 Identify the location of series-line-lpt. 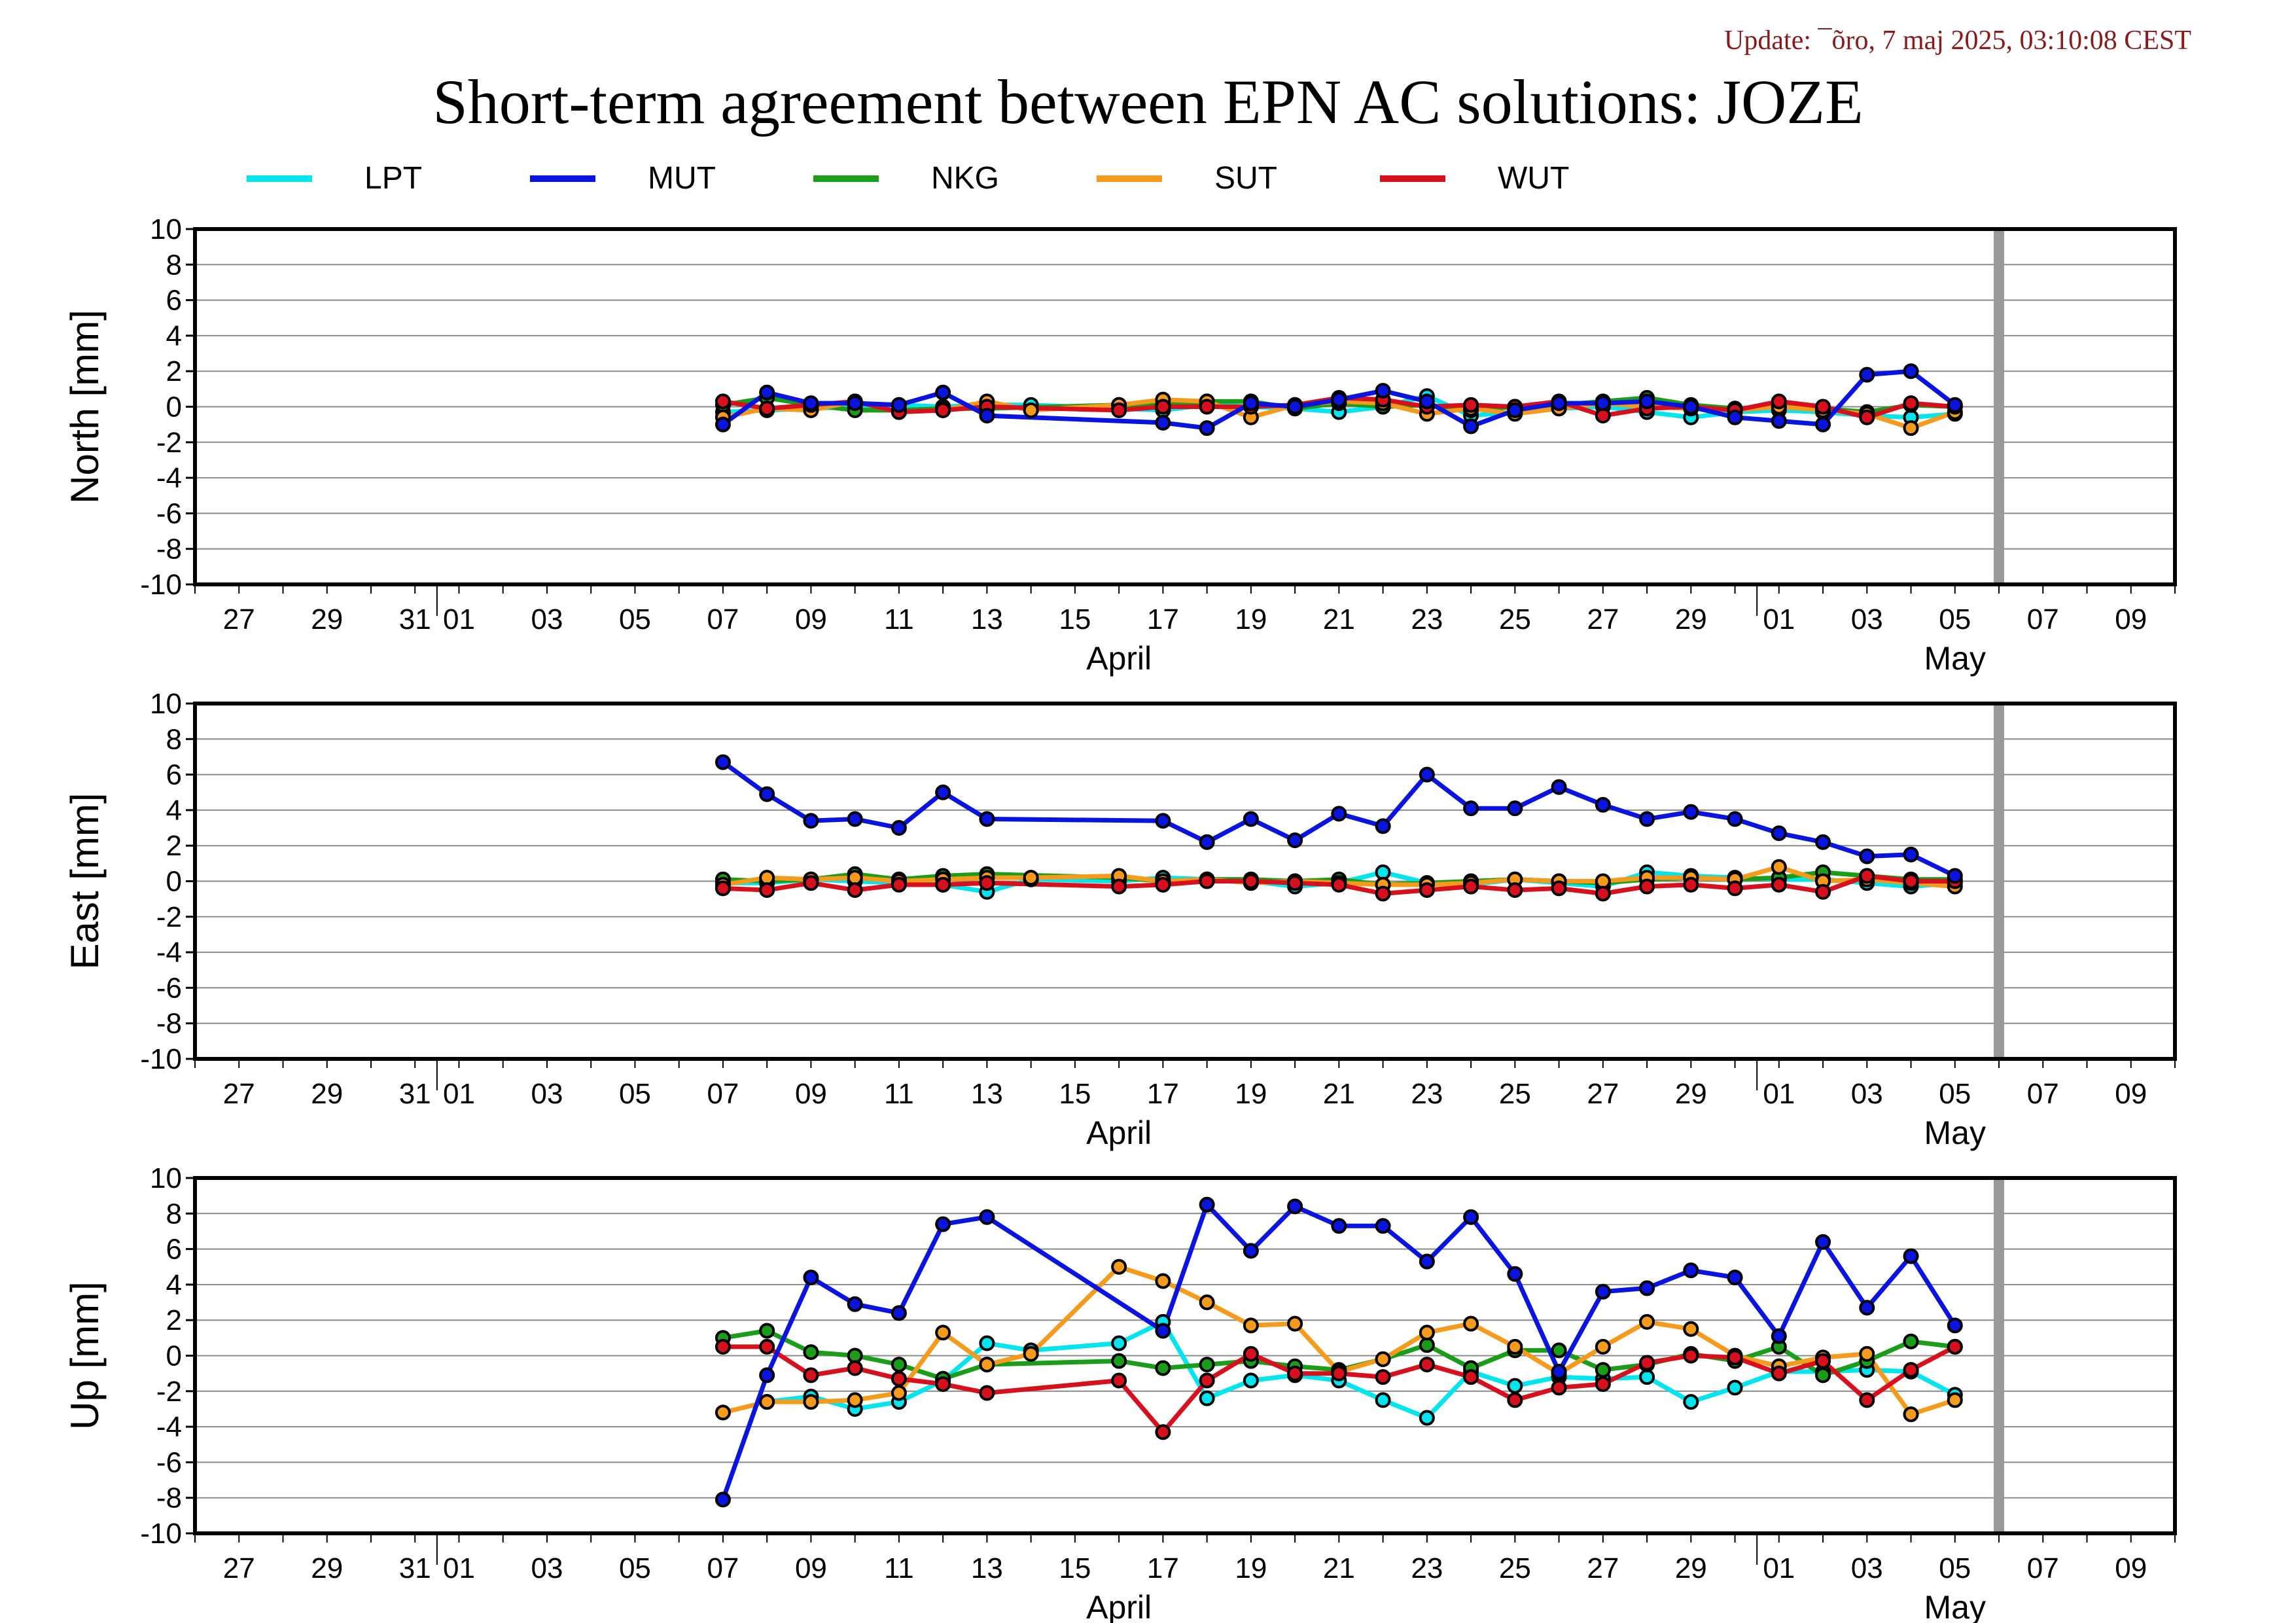
(1339, 406).